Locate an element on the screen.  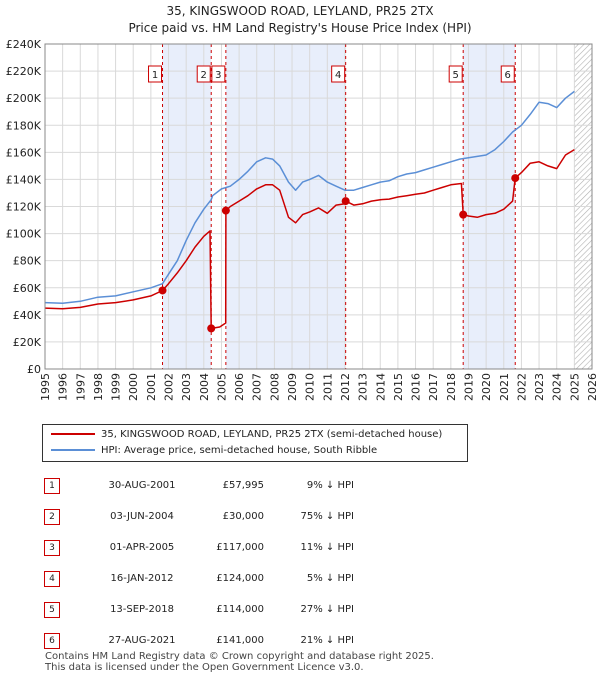
sale-number: 6 is located at coordinates (52, 640).